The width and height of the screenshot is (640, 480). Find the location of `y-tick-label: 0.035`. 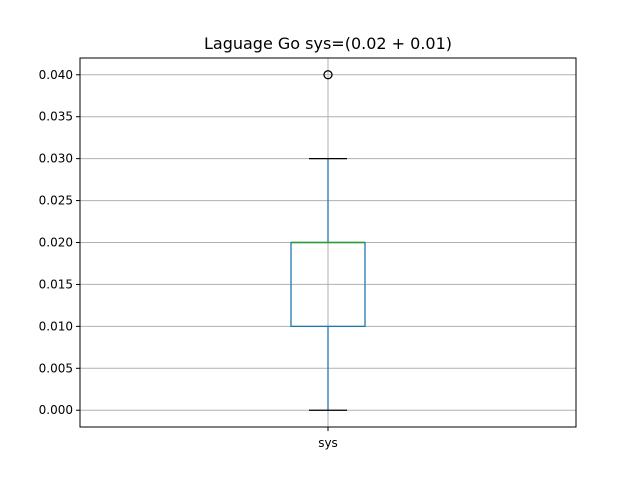

y-tick-label: 0.035 is located at coordinates (56, 117).